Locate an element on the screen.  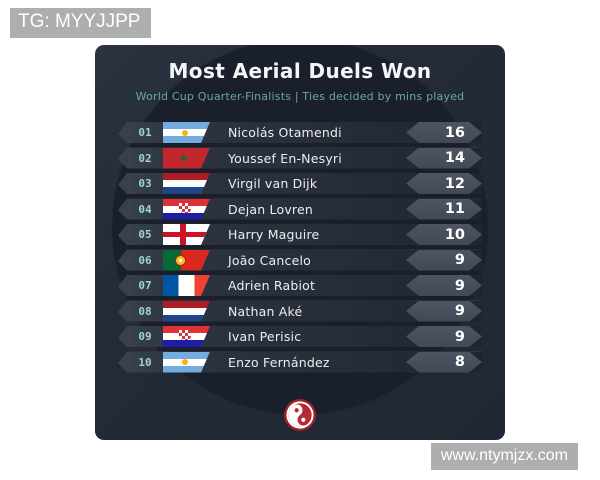
page-title: Most Aerial Duels Won is located at coordinates (300, 71).